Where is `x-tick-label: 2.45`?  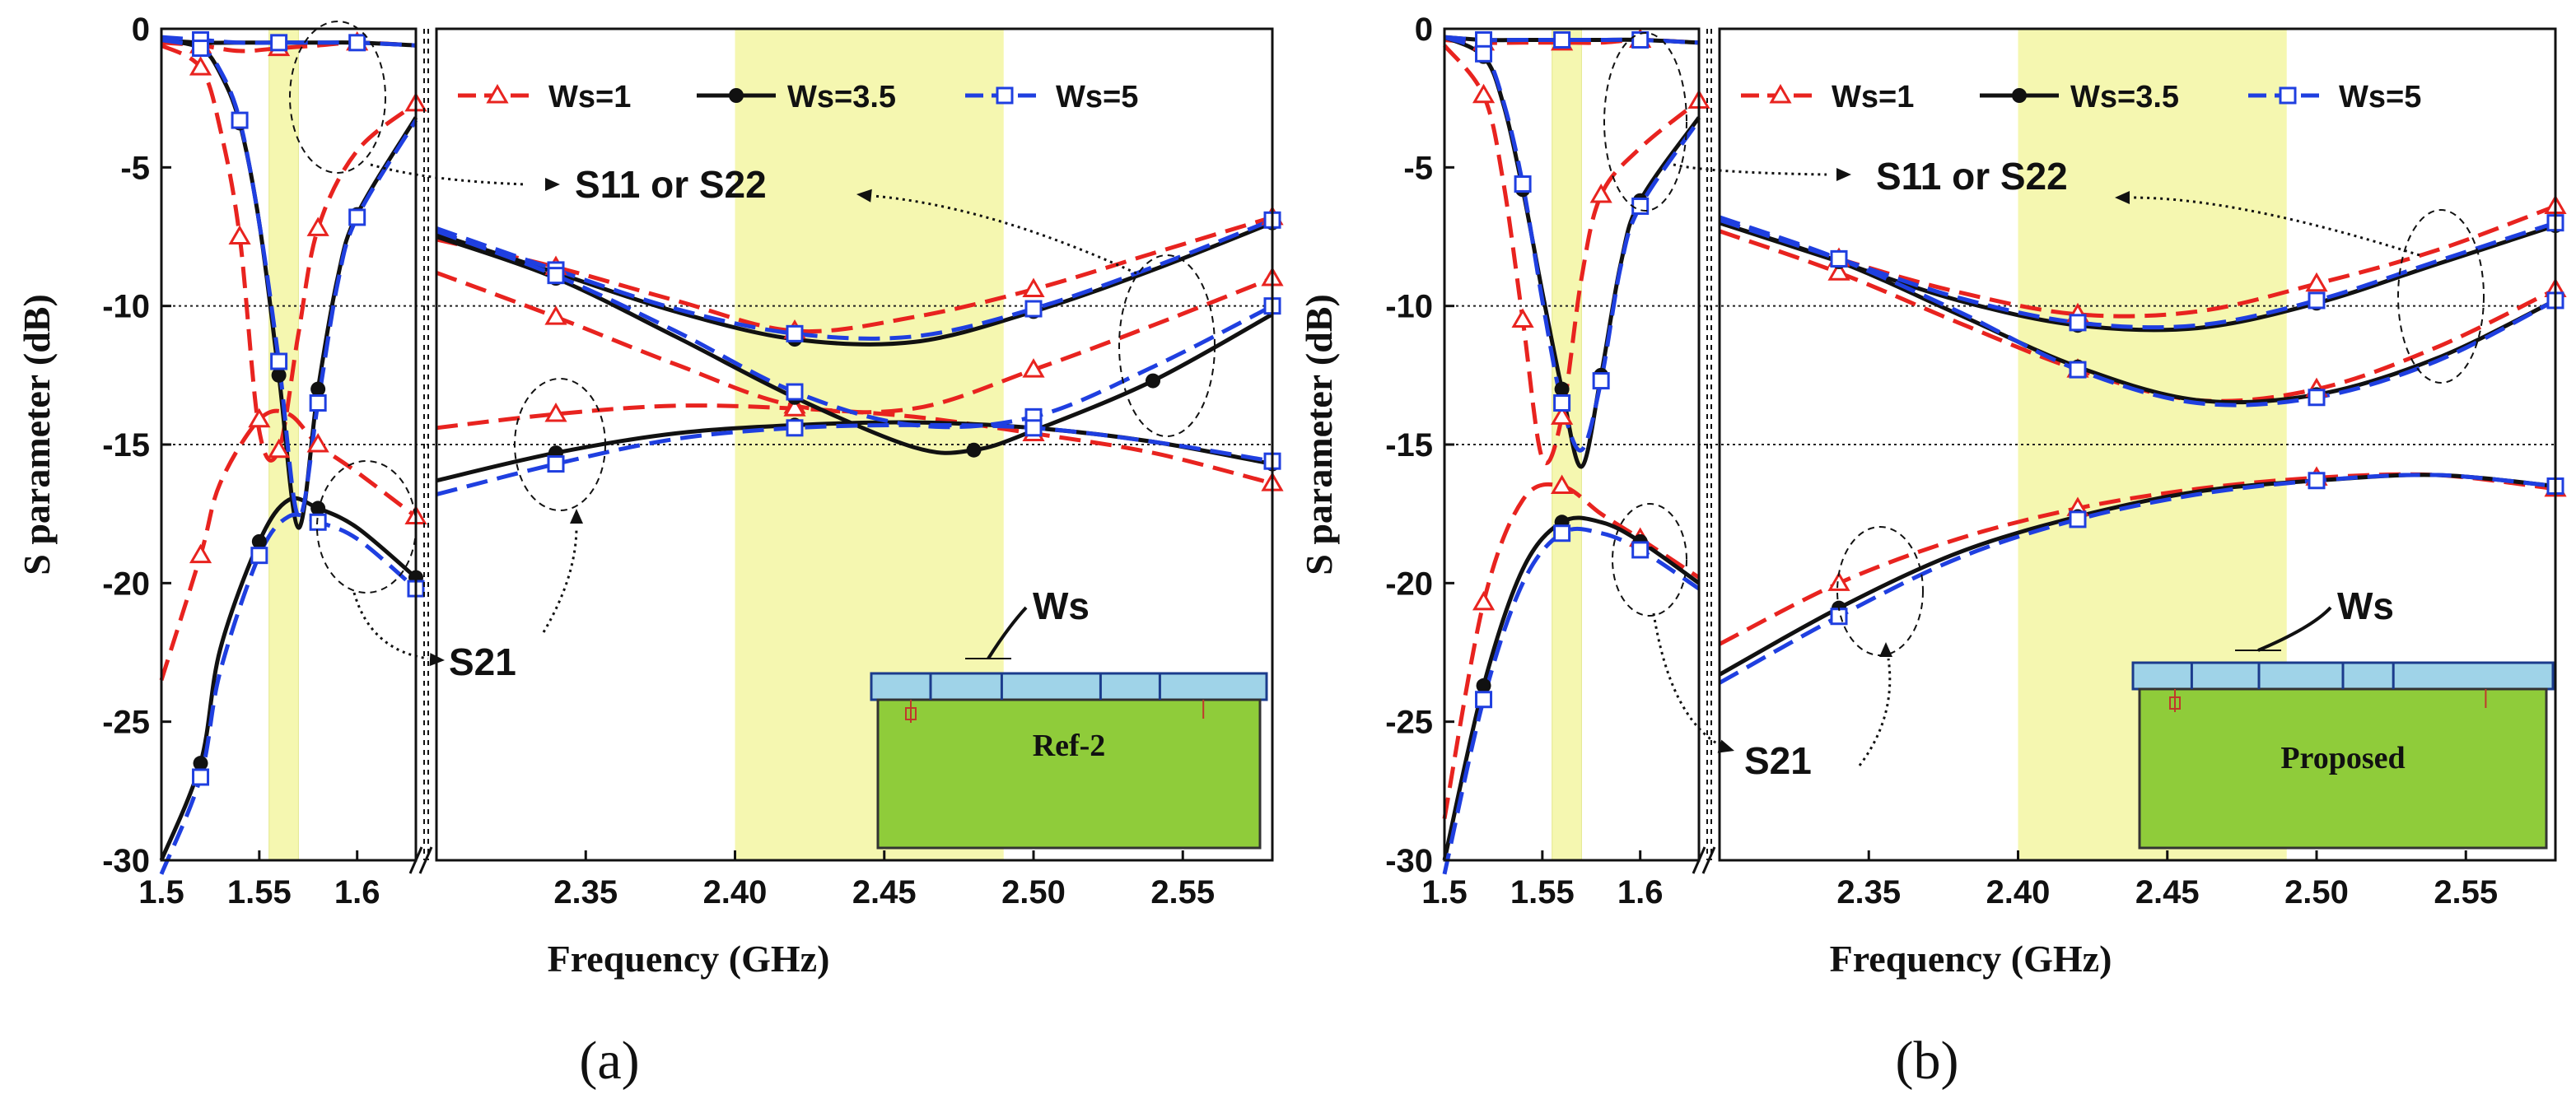 x-tick-label: 2.45 is located at coordinates (2167, 892).